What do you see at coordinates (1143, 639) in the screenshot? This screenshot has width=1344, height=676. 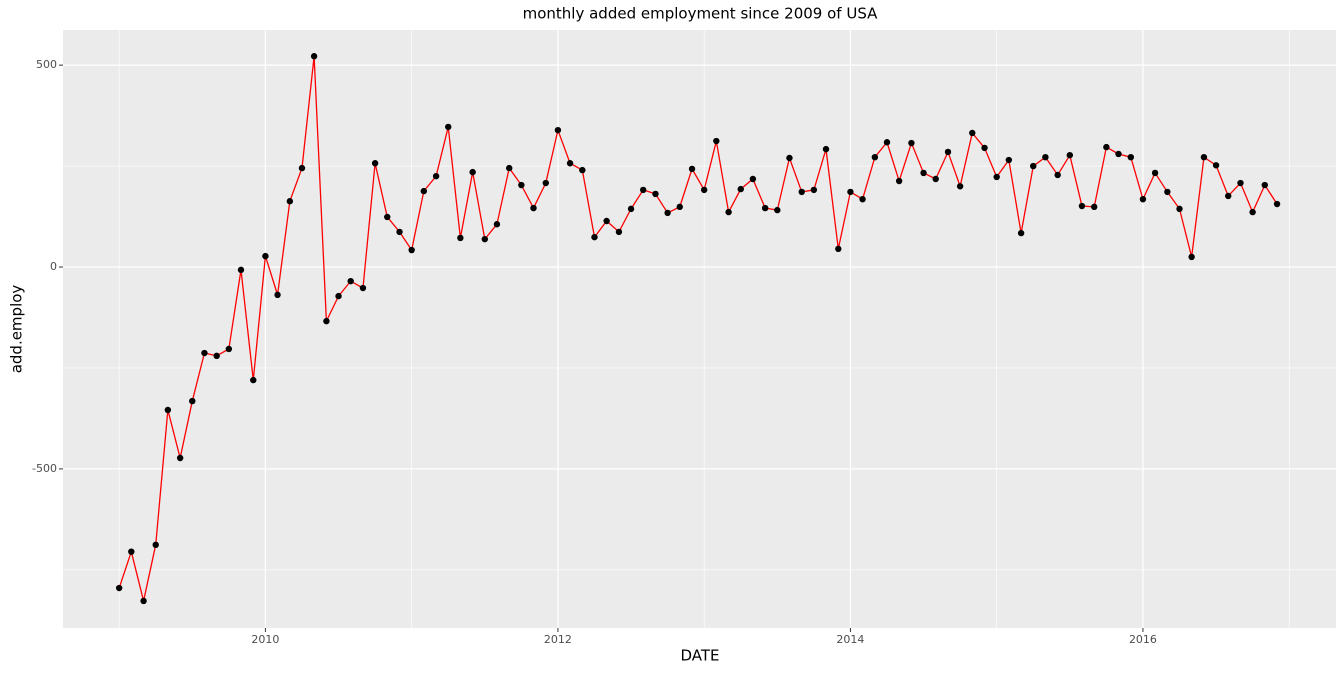 I see `x-tick-label: 2016` at bounding box center [1143, 639].